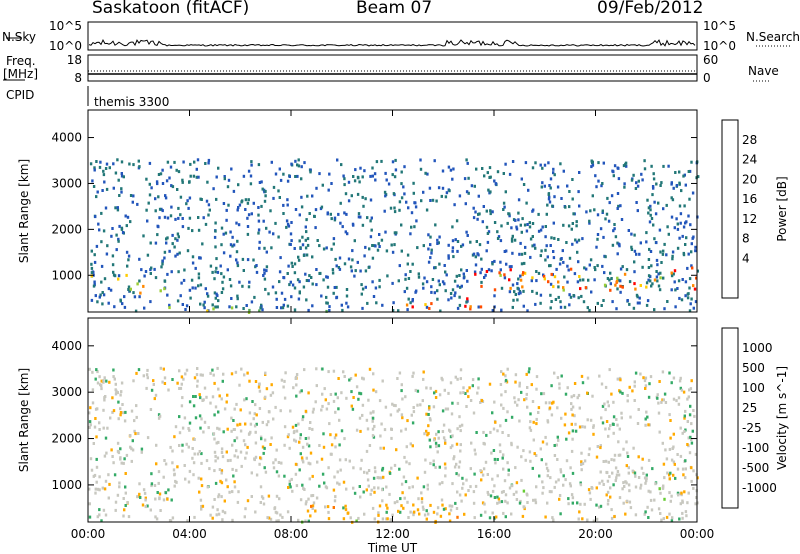 This screenshot has height=554, width=800. I want to click on power-ytick-label: 3000, so click(66, 183).